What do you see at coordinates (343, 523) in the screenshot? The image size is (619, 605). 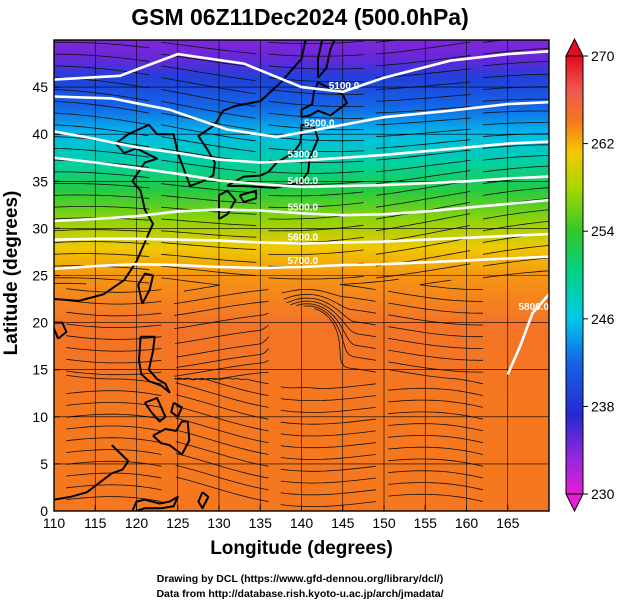 I see `x-tick-label: 145` at bounding box center [343, 523].